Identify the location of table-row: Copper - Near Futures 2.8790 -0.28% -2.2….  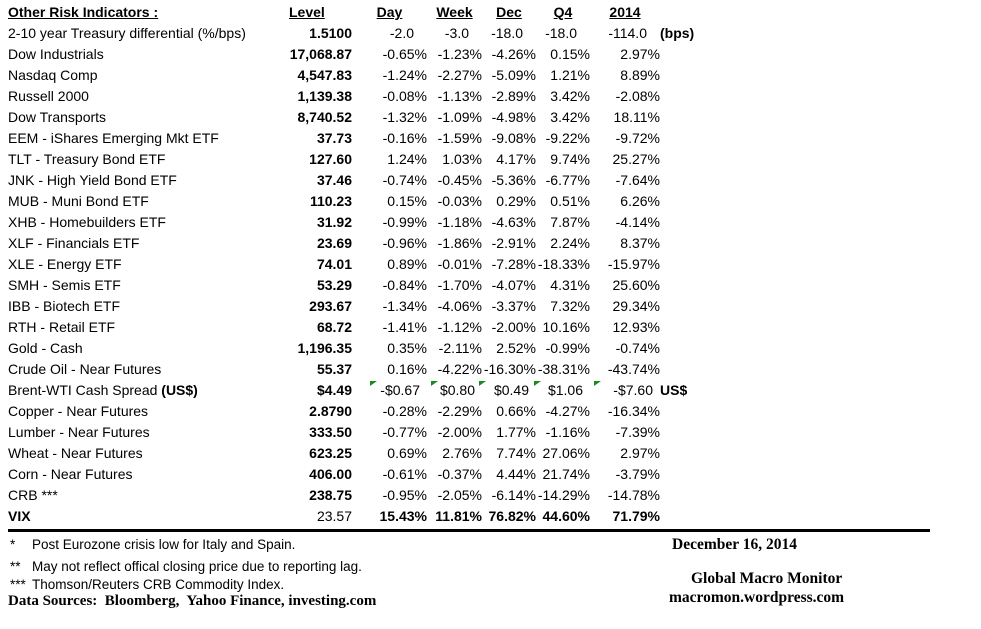
(419, 411).